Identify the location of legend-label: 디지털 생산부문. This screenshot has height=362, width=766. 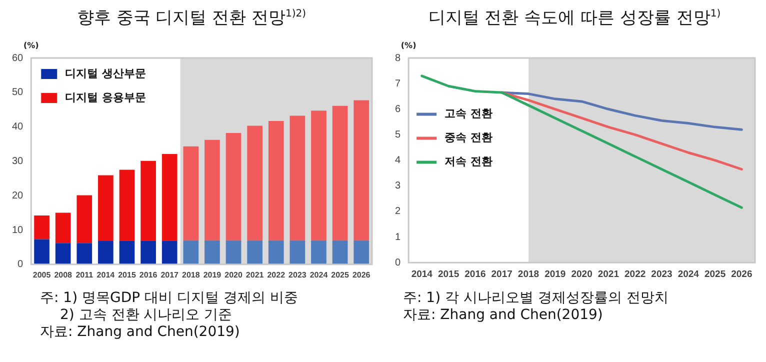
(105, 73).